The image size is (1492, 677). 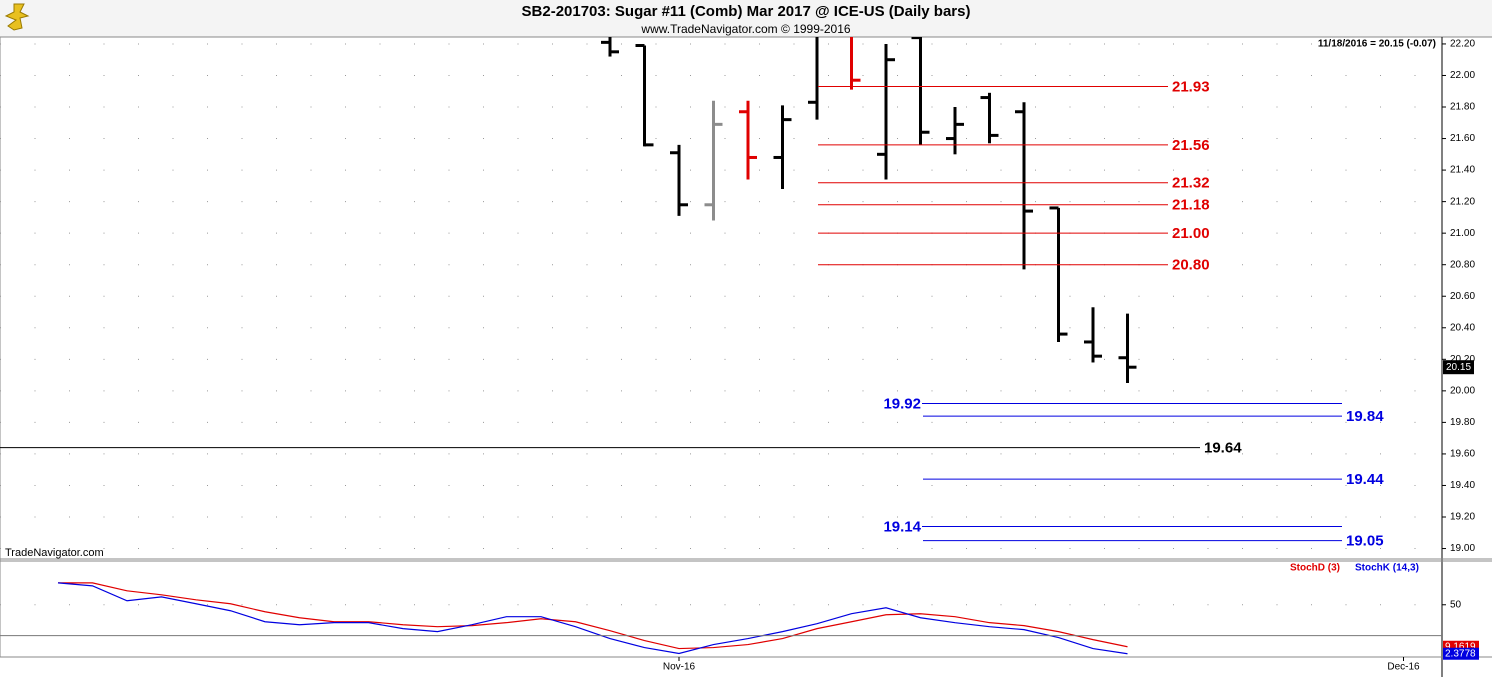 What do you see at coordinates (902, 403) in the screenshot?
I see `level-label: 19.92` at bounding box center [902, 403].